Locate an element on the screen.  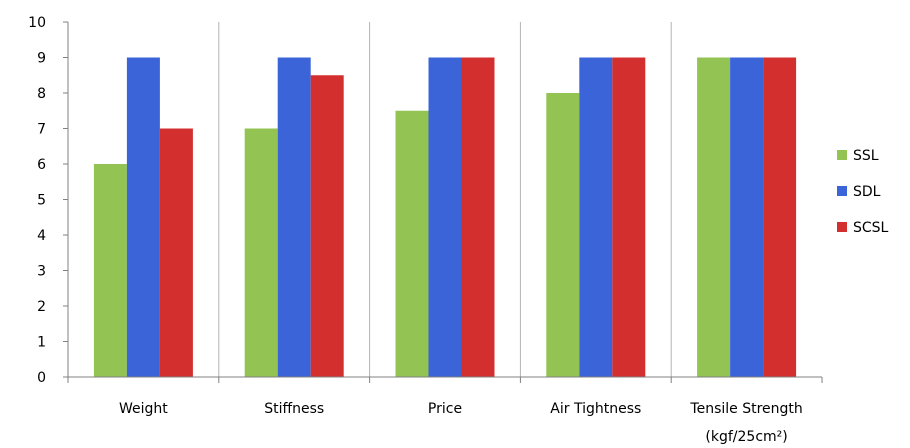
y-tick-label: 7 is located at coordinates (41, 130).